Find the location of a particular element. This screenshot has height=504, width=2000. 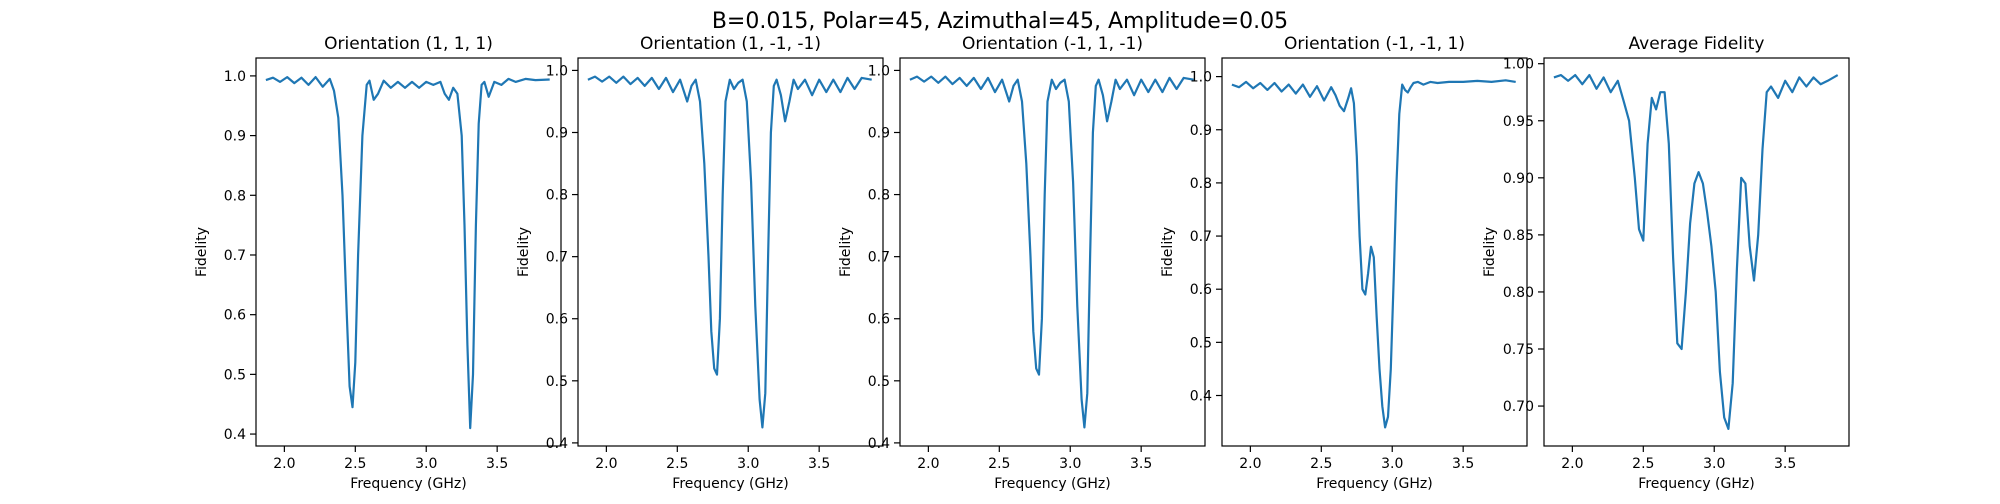

y-tick-label: 0.95 is located at coordinates (1518, 122).